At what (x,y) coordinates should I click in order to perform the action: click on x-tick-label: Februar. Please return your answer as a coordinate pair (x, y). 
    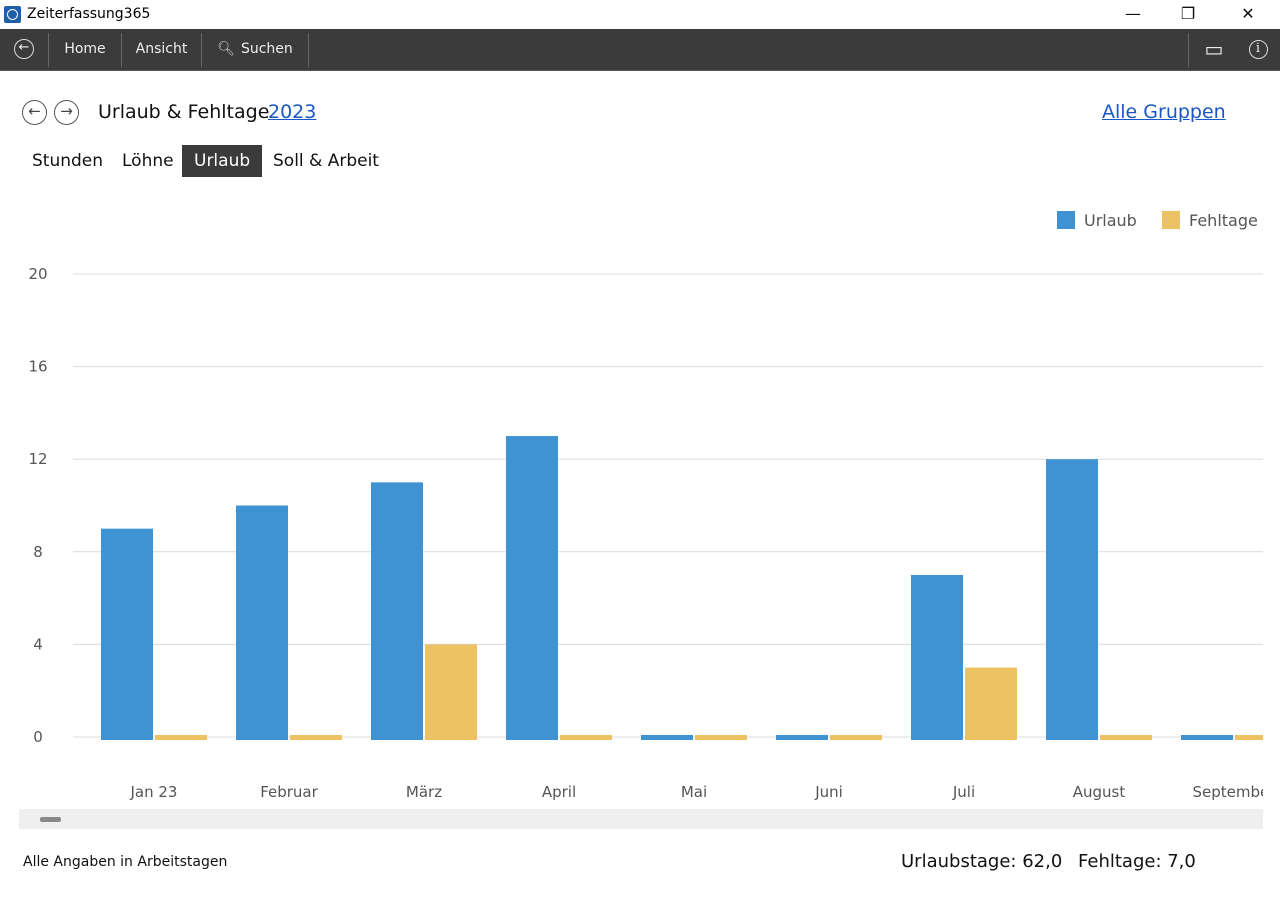
    Looking at the image, I should click on (289, 792).